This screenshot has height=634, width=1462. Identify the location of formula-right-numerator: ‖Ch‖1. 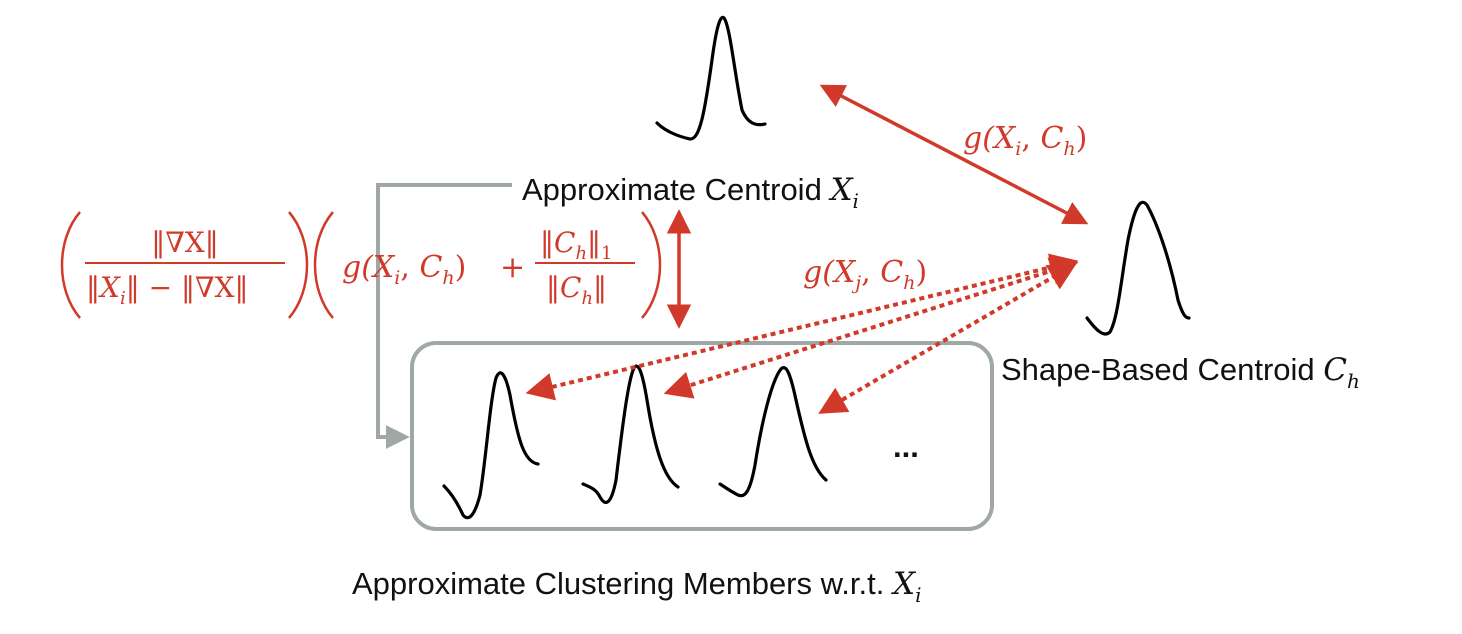
(576, 245).